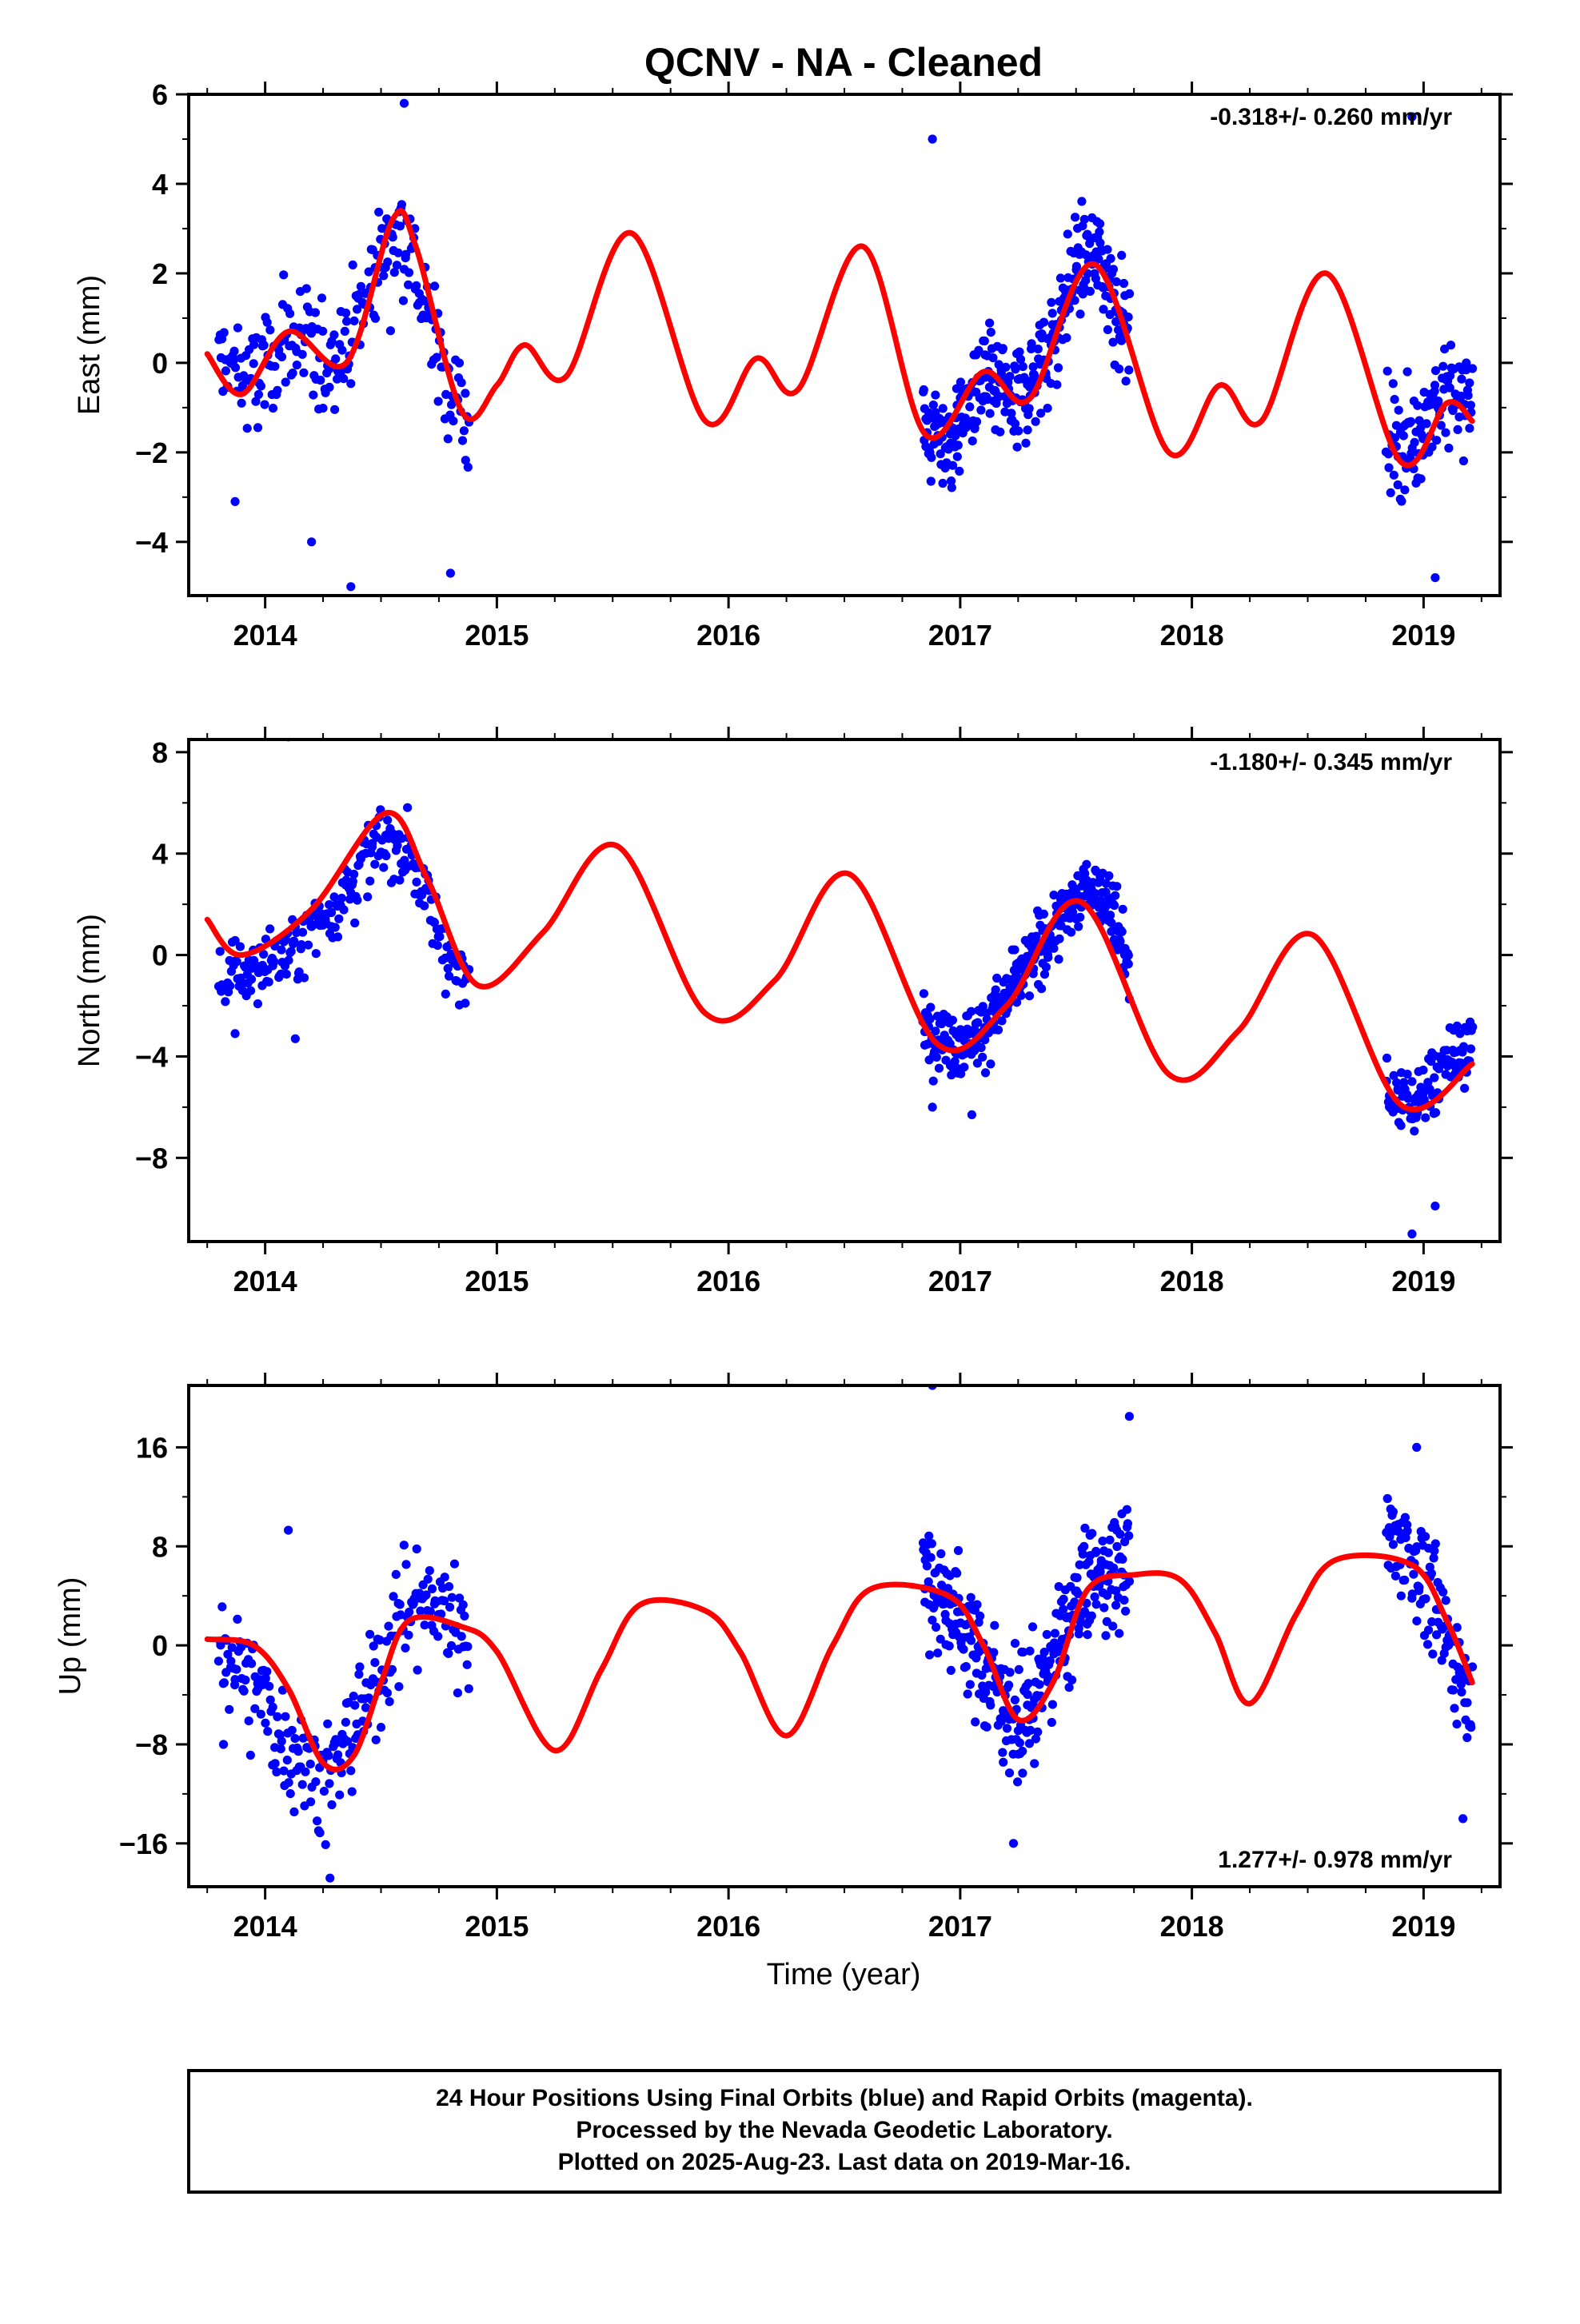  Describe the element at coordinates (960, 1282) in the screenshot. I see `north-x-tick-label: 2017` at that location.